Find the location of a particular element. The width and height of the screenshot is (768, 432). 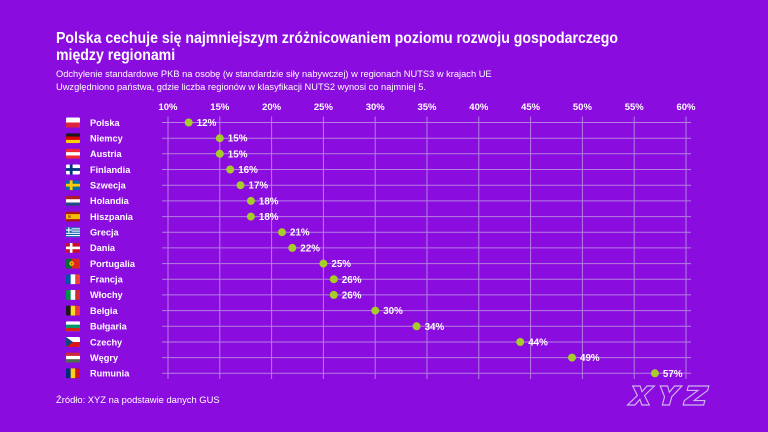

svg-text: 21% is located at coordinates (300, 233).